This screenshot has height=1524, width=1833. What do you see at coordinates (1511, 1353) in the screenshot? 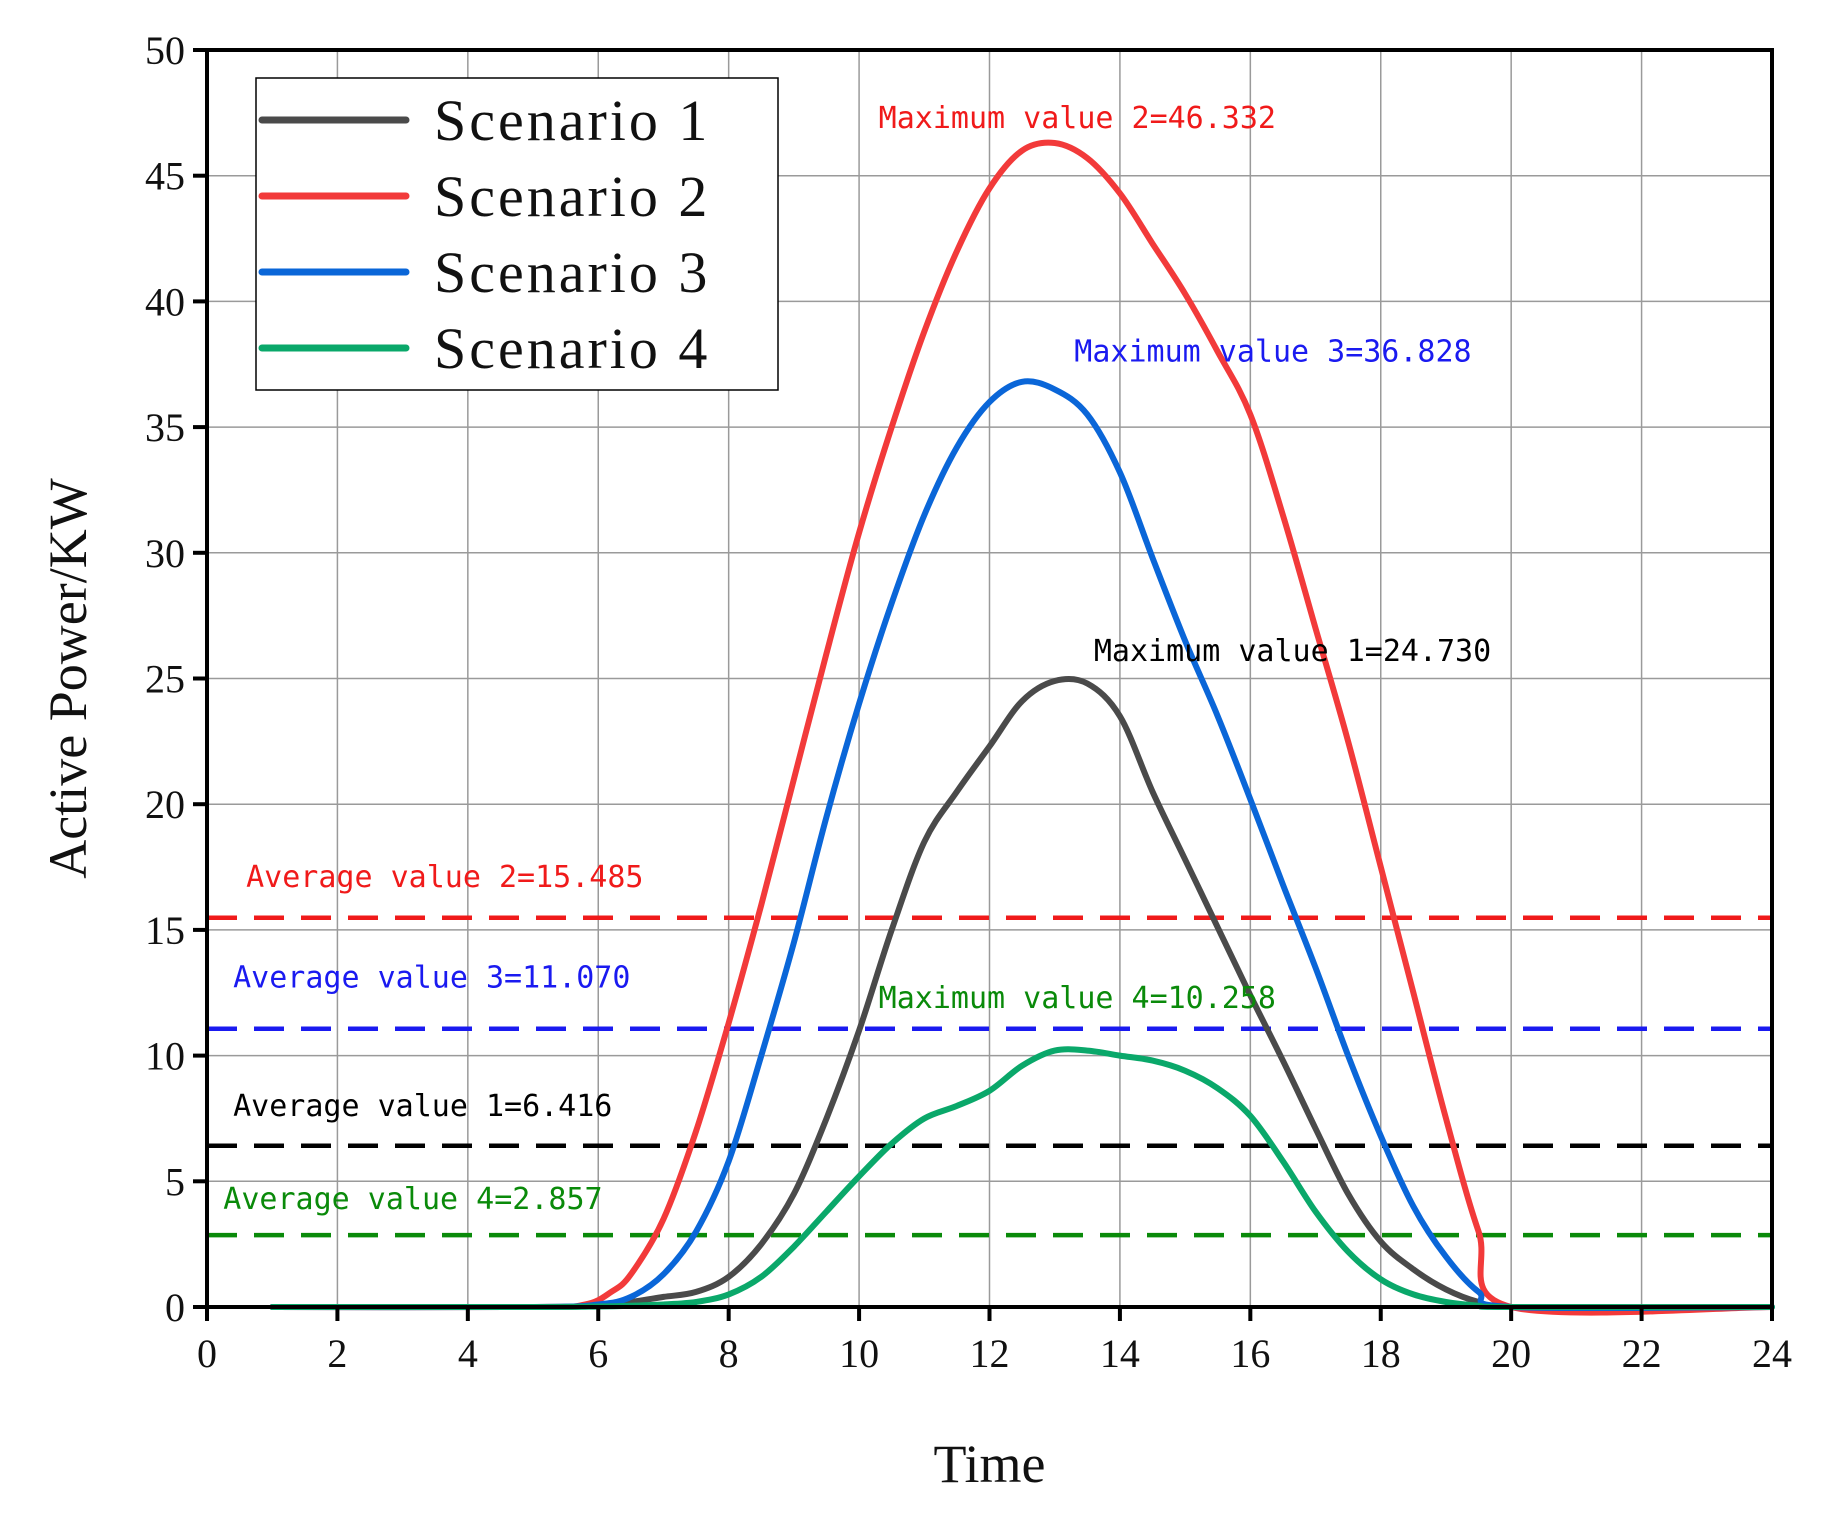
I see `x-tick-label: 20` at bounding box center [1511, 1353].